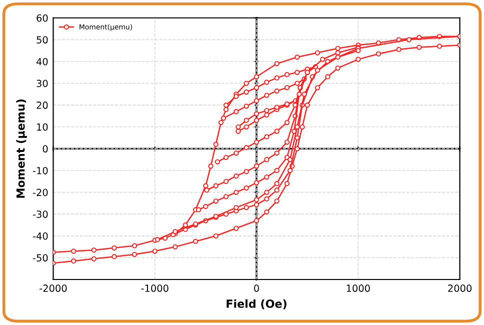 The image size is (484, 325). Describe the element at coordinates (256, 288) in the screenshot. I see `x-tick-label: 0` at that location.